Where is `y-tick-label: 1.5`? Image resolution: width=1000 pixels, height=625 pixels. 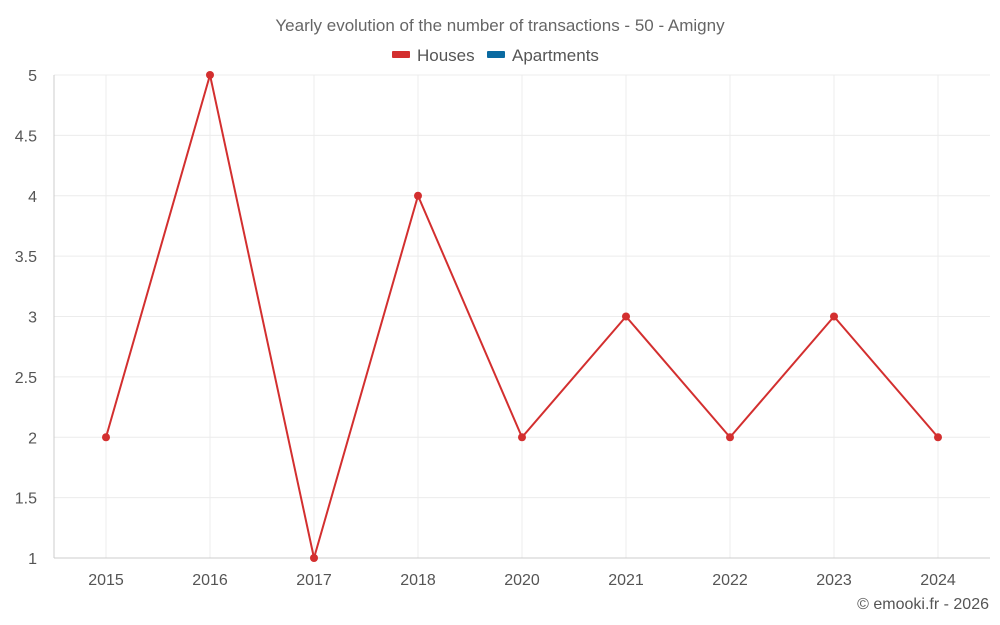
y-tick-label: 1.5 is located at coordinates (26, 499).